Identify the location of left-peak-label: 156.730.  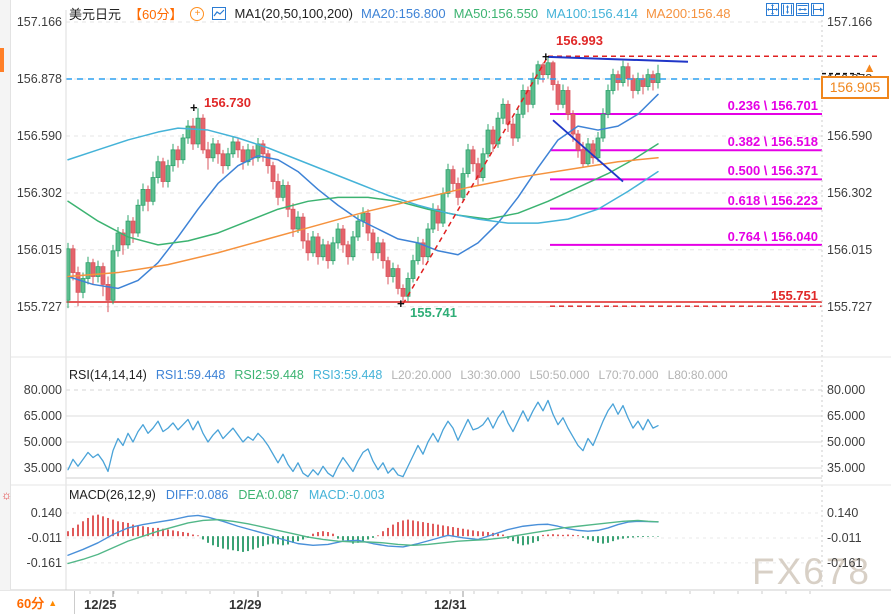
(227, 102).